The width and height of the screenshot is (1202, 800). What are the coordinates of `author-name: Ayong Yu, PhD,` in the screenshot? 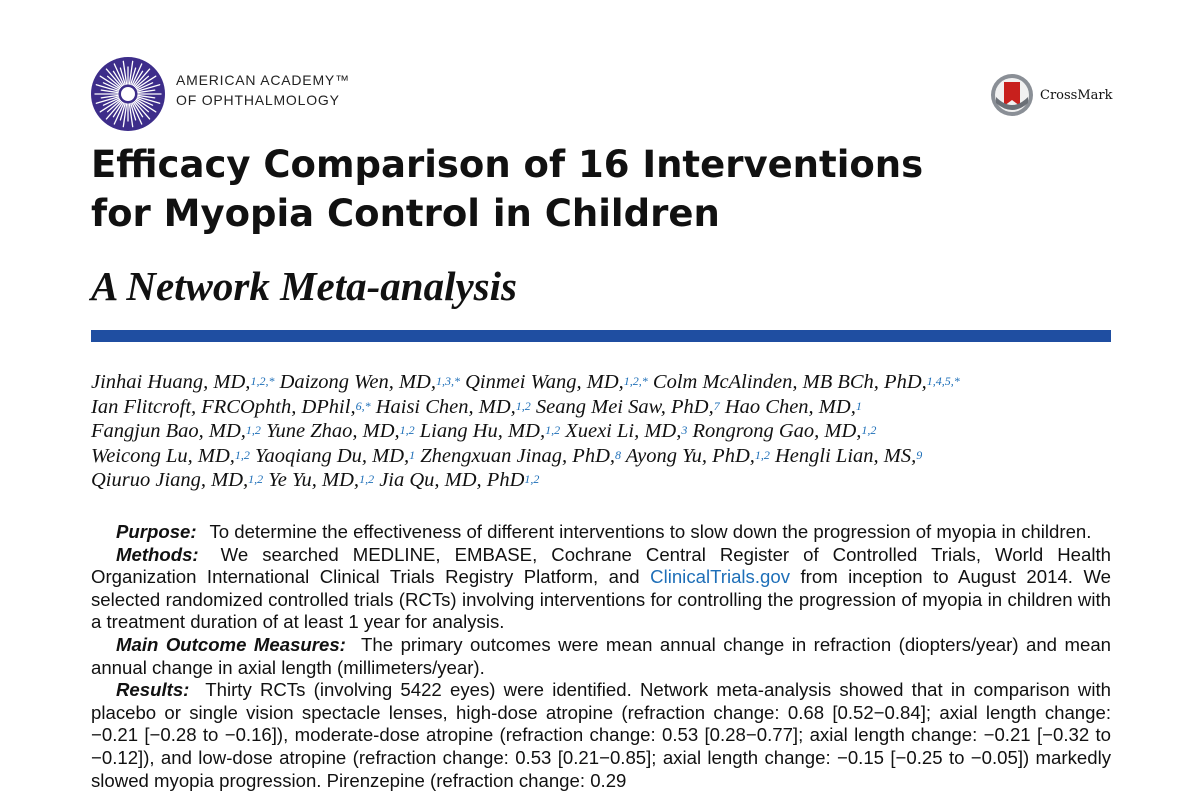 It's located at (690, 455).